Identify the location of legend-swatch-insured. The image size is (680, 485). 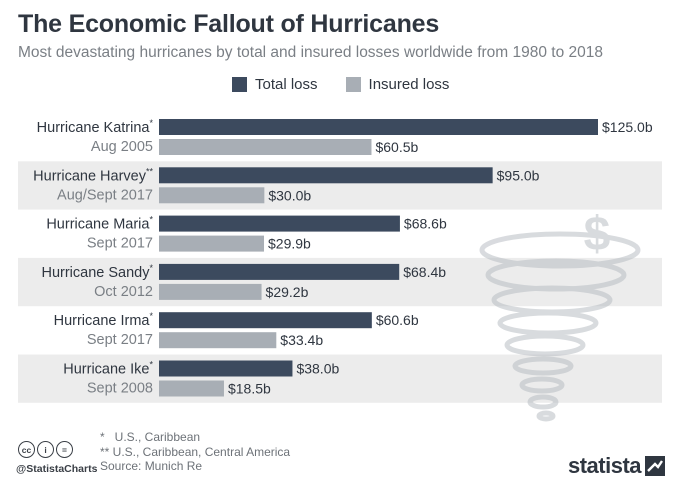
(353, 84).